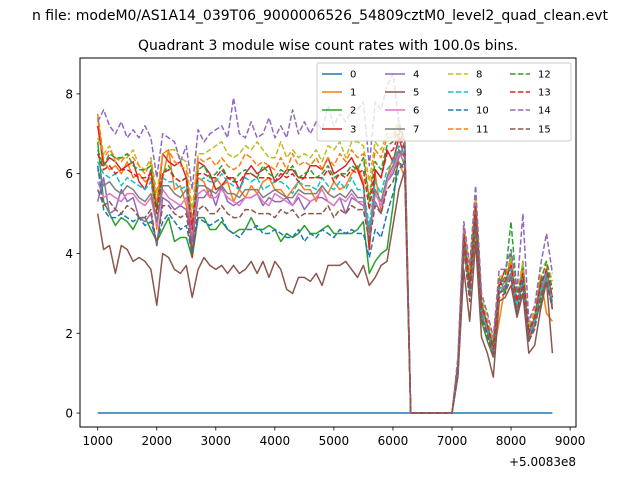  I want to click on legend-label: 8, so click(479, 75).